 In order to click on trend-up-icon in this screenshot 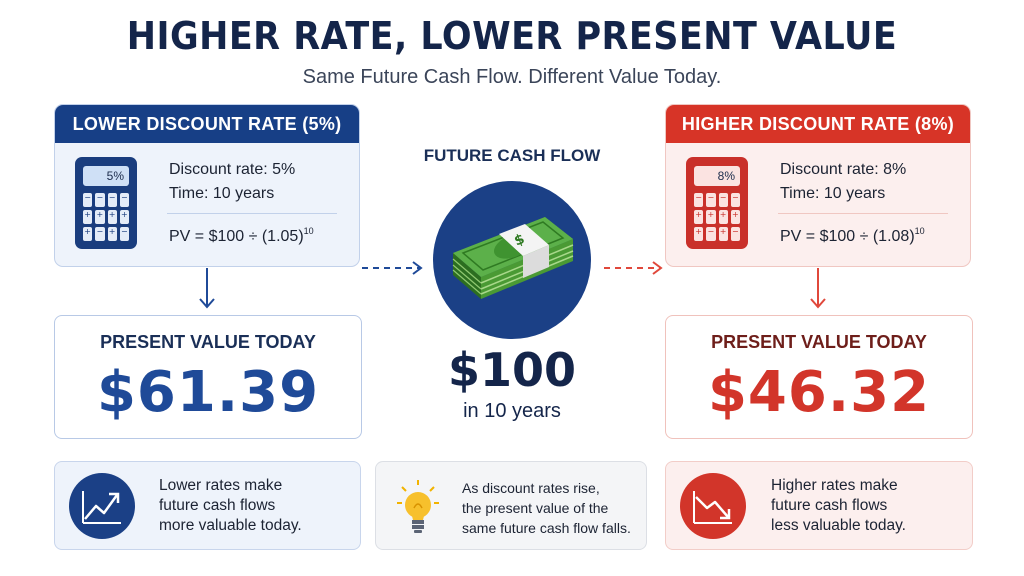, I will do `click(102, 506)`.